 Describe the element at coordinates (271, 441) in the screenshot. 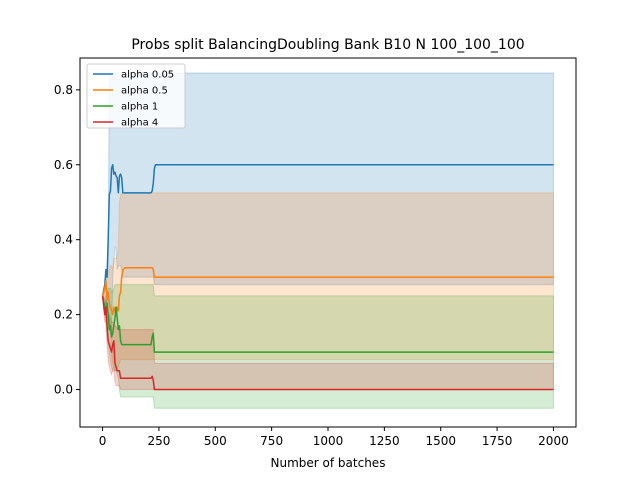

I see `x-tick-label: 750` at that location.